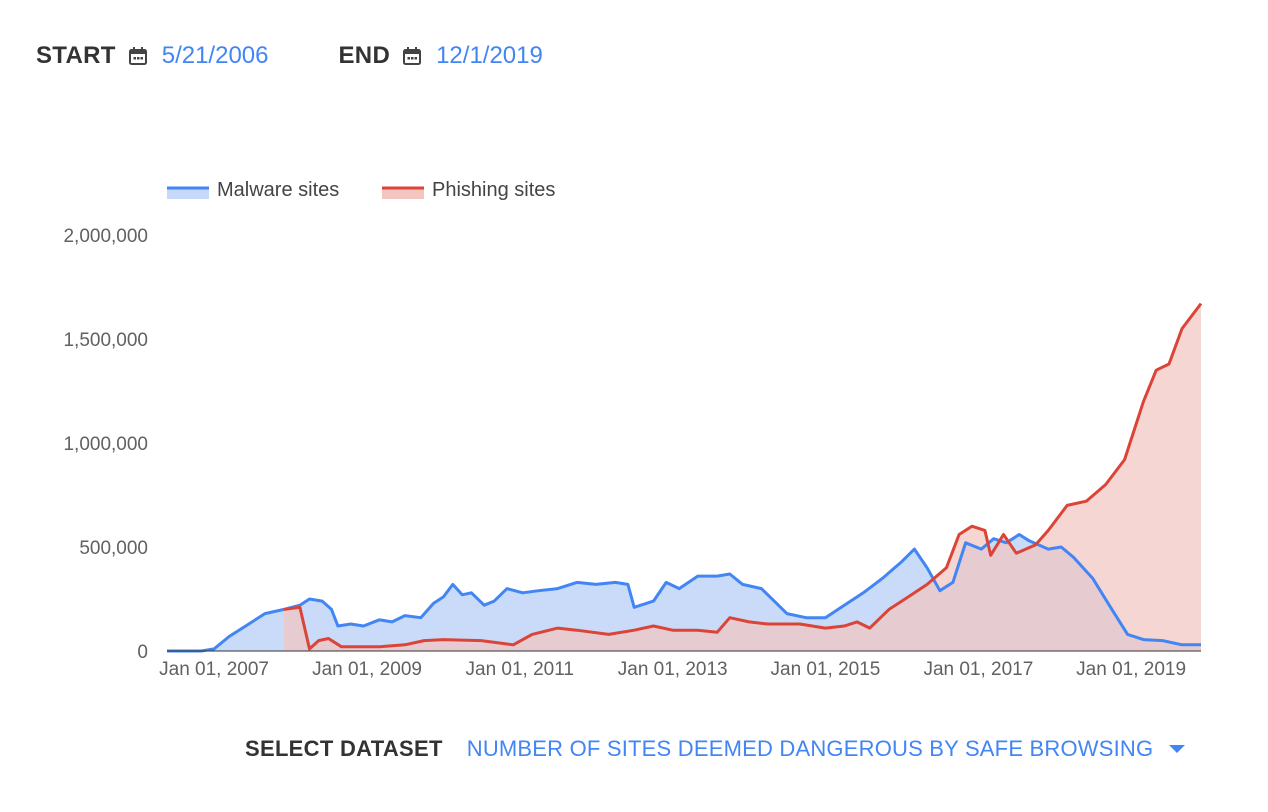 The image size is (1268, 812). I want to click on end-date-group: END 12/1/2019, so click(441, 56).